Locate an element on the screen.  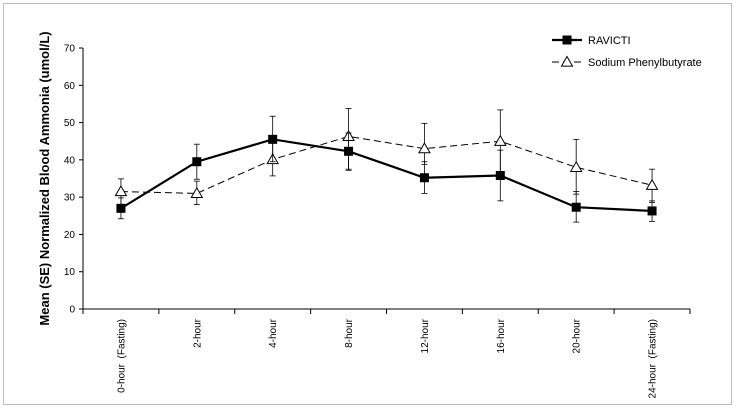
x-tick-label: 16-hour is located at coordinates (501, 335).